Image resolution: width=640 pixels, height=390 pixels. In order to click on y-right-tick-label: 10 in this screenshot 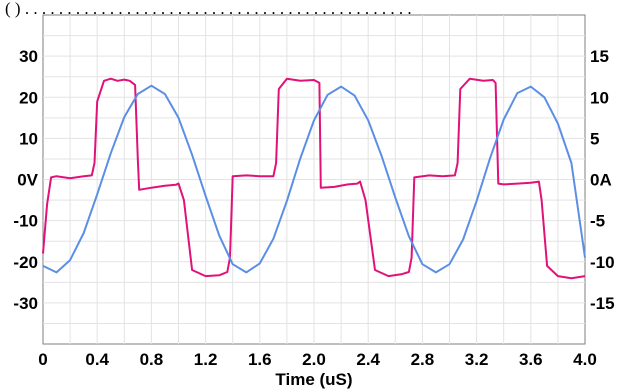, I will do `click(599, 97)`.